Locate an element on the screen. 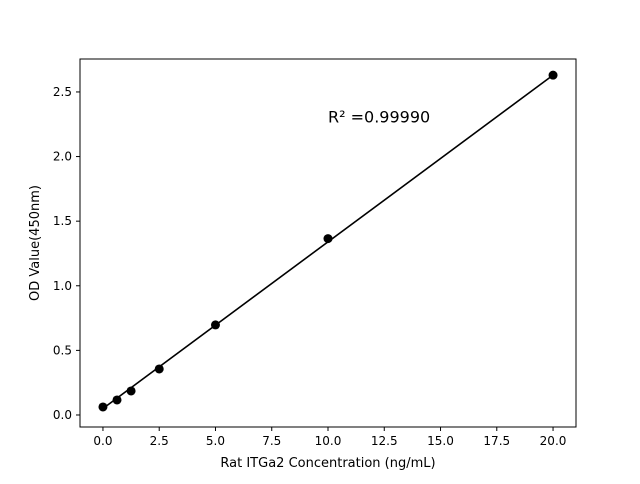 Image resolution: width=640 pixels, height=484 pixels. x-tick-label: 10.0 is located at coordinates (328, 441).